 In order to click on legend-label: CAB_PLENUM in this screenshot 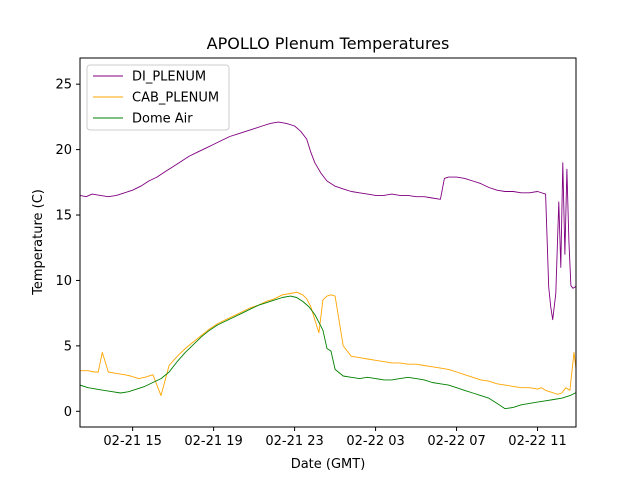, I will do `click(175, 98)`.